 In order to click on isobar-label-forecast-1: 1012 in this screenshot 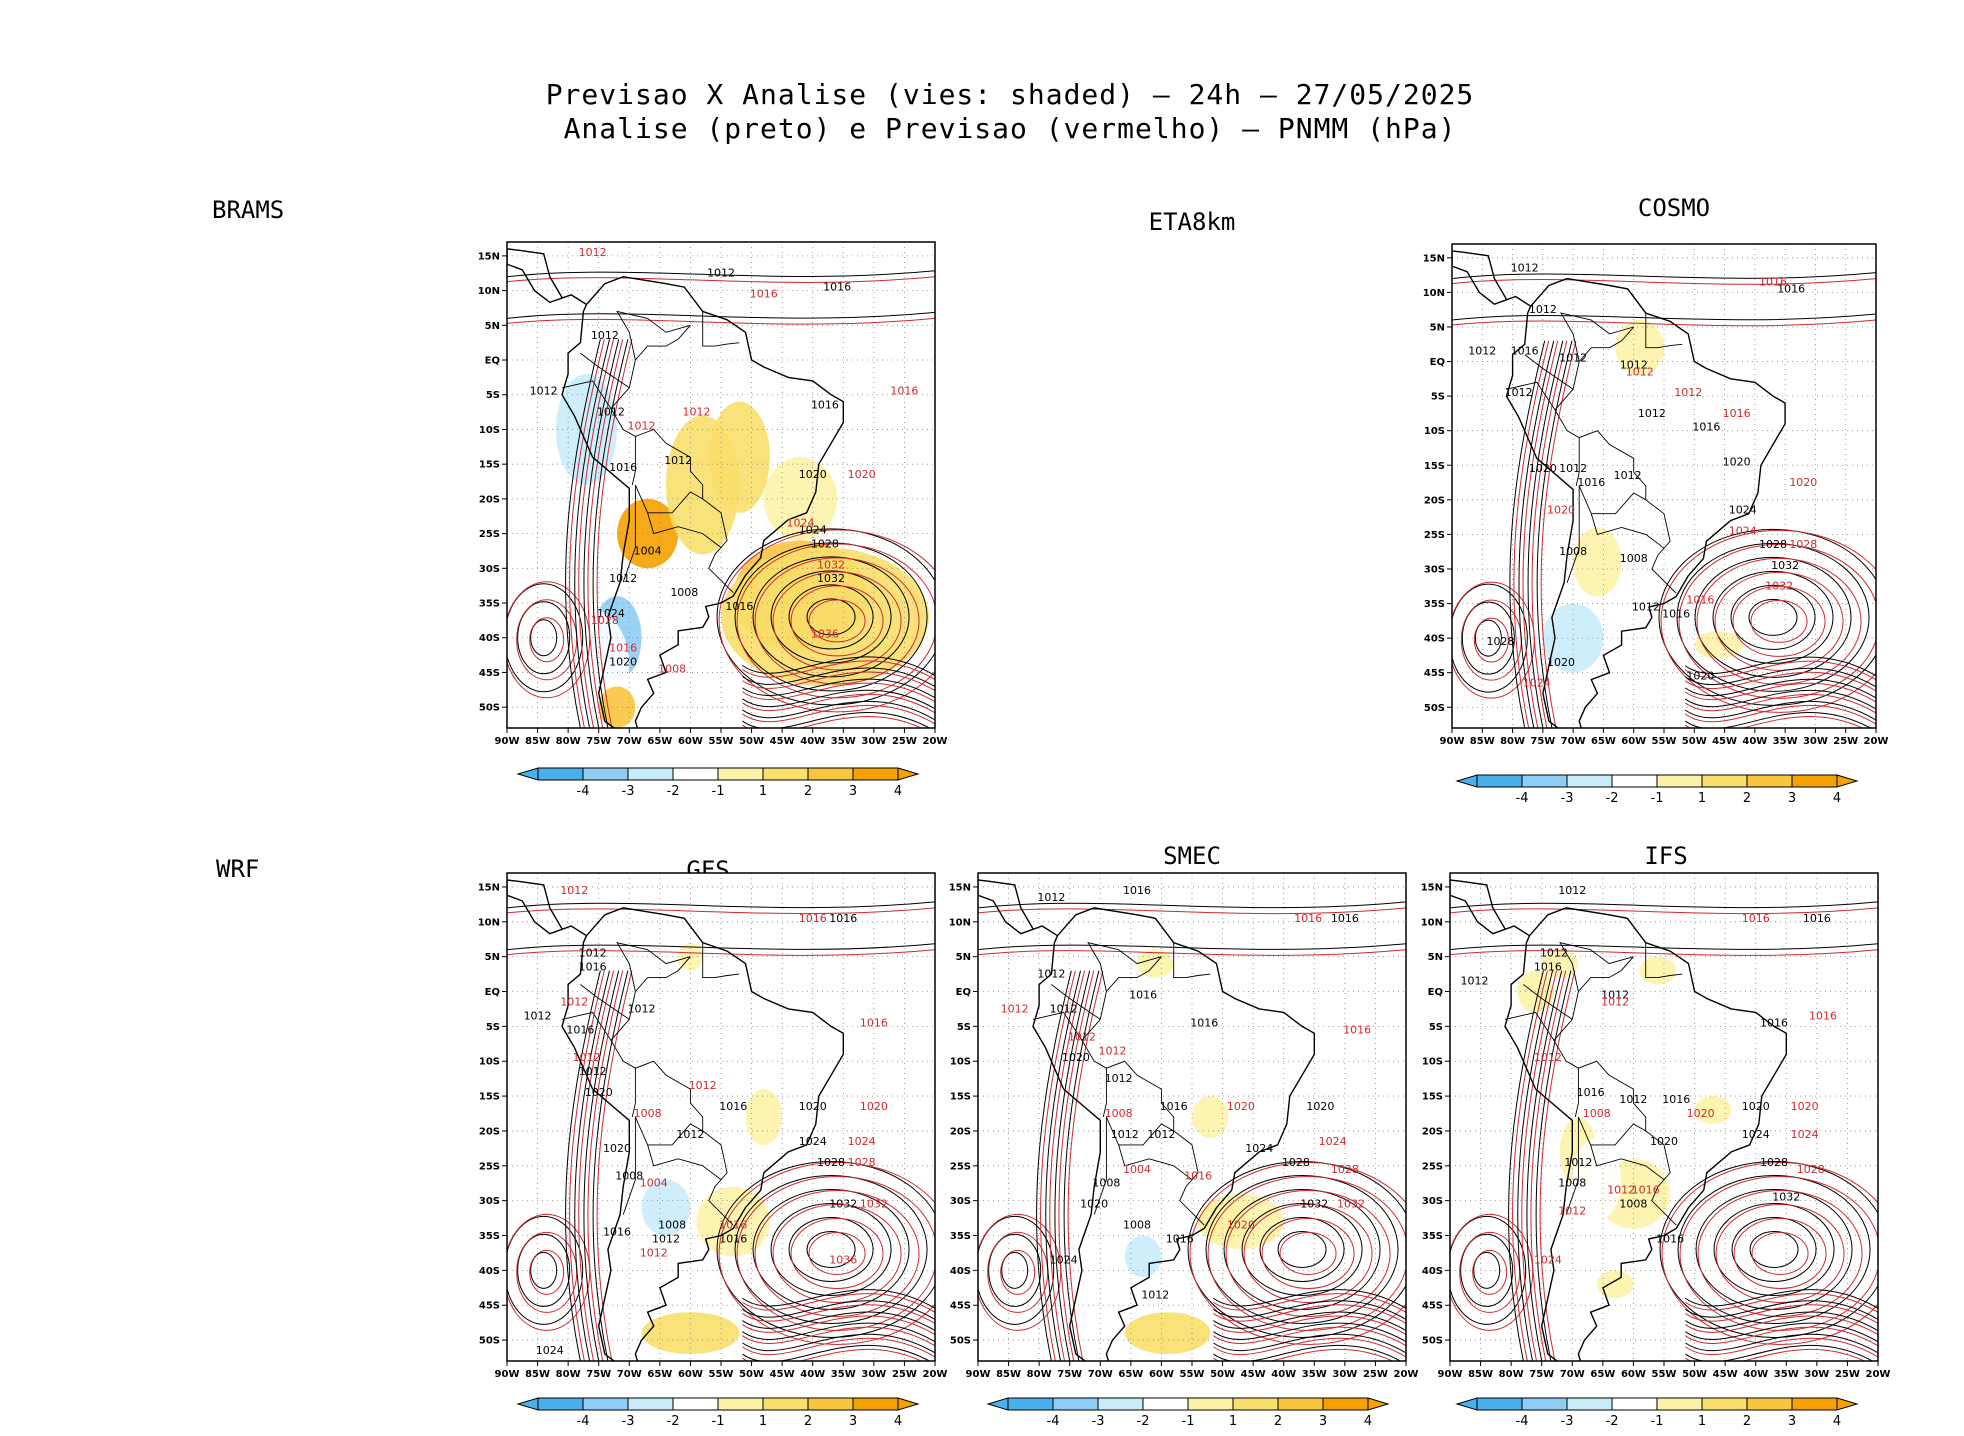, I will do `click(1640, 371)`.